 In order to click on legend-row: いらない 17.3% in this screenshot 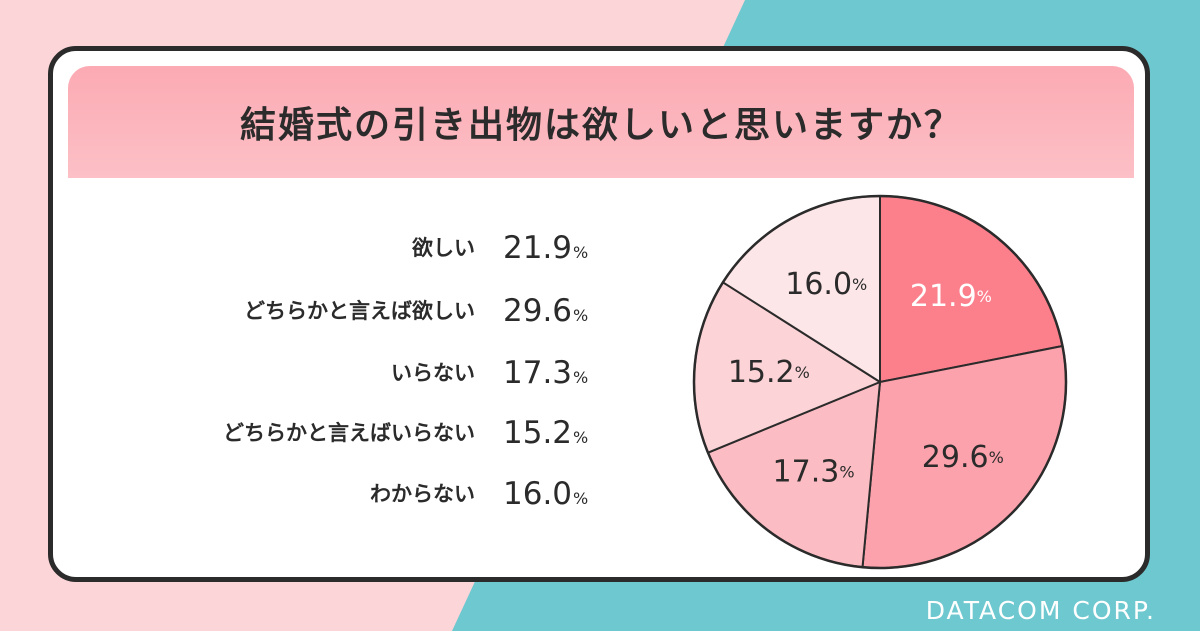, I will do `click(353, 373)`.